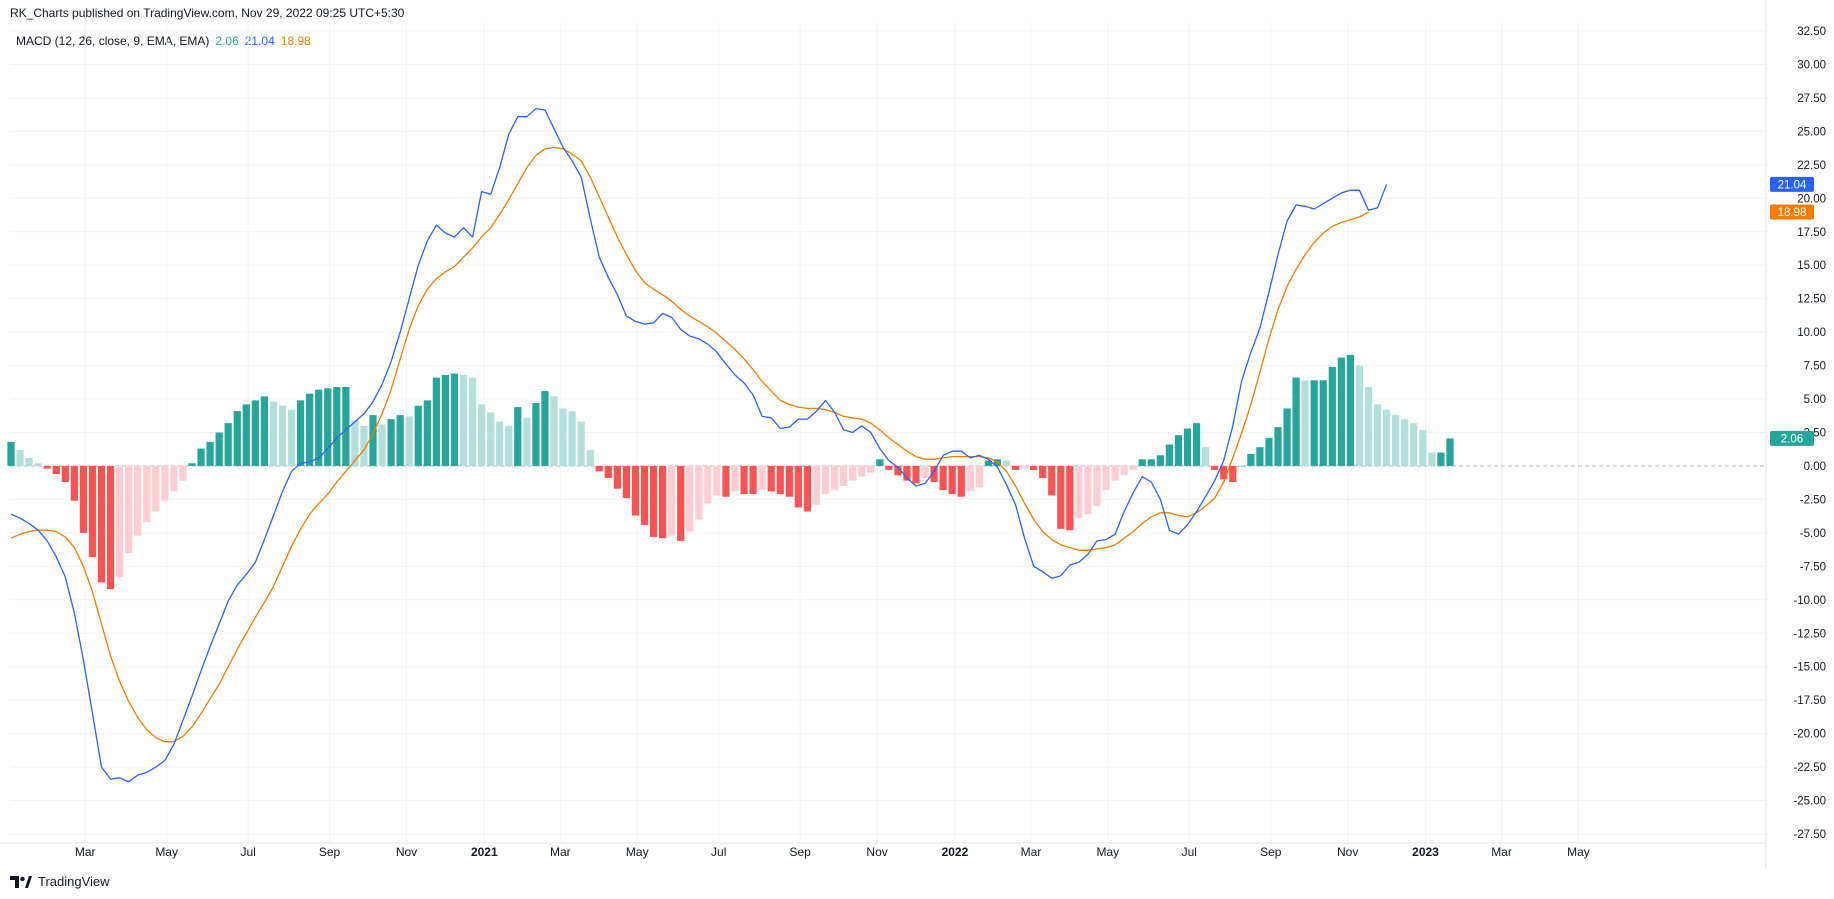 This screenshot has height=899, width=1834. Describe the element at coordinates (1809, 634) in the screenshot. I see `price-tick-label: -12.50` at that location.